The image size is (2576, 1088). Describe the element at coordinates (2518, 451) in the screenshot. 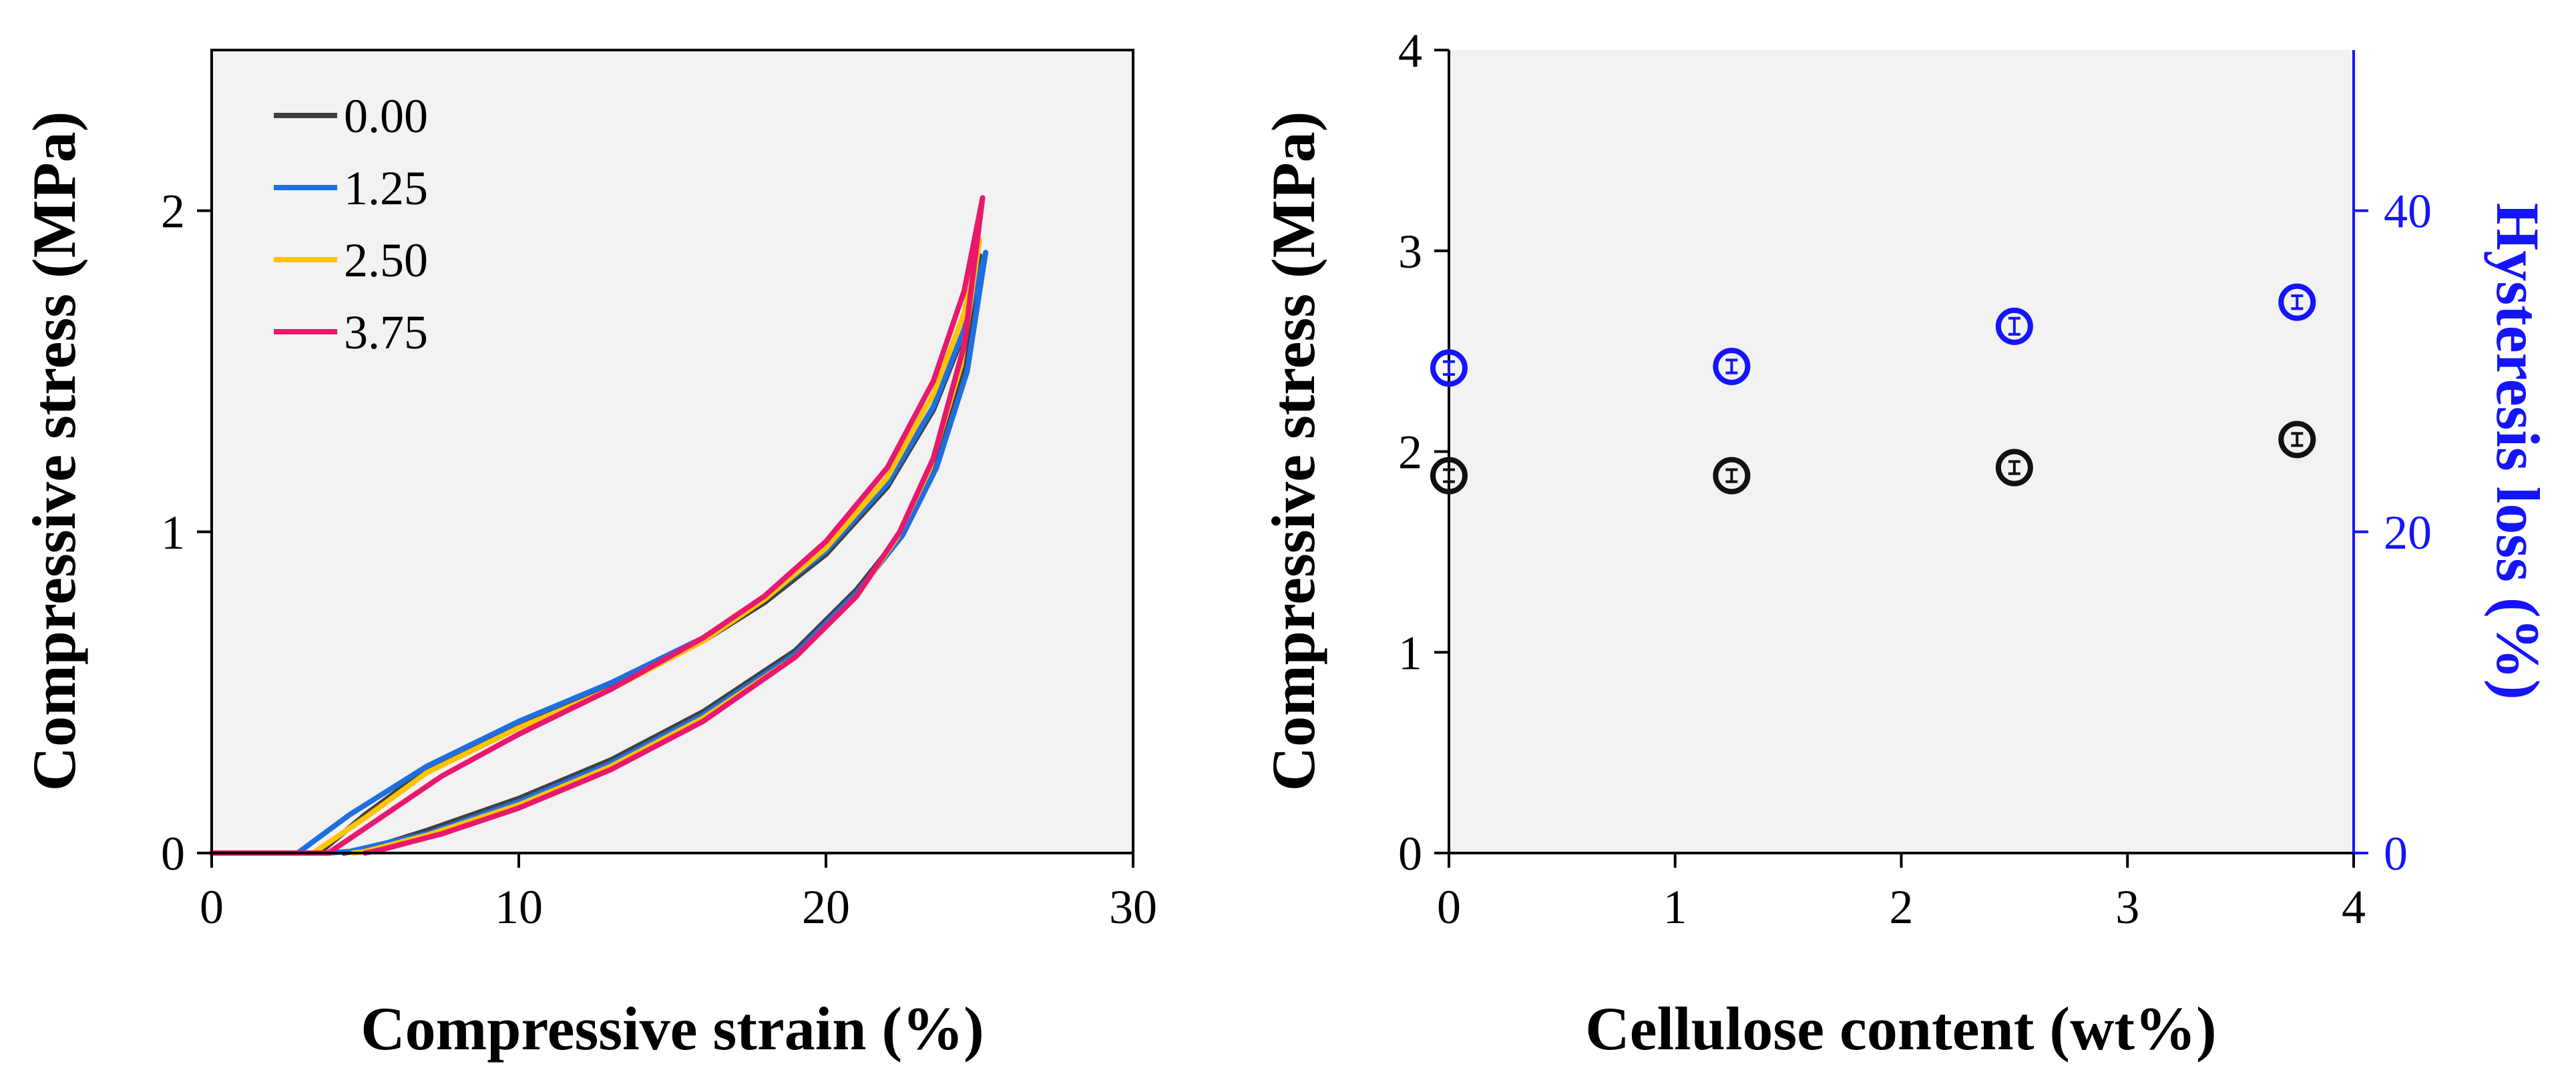

I see `right-secondary-y-axis-title: Hysteresis loss (%)` at that location.